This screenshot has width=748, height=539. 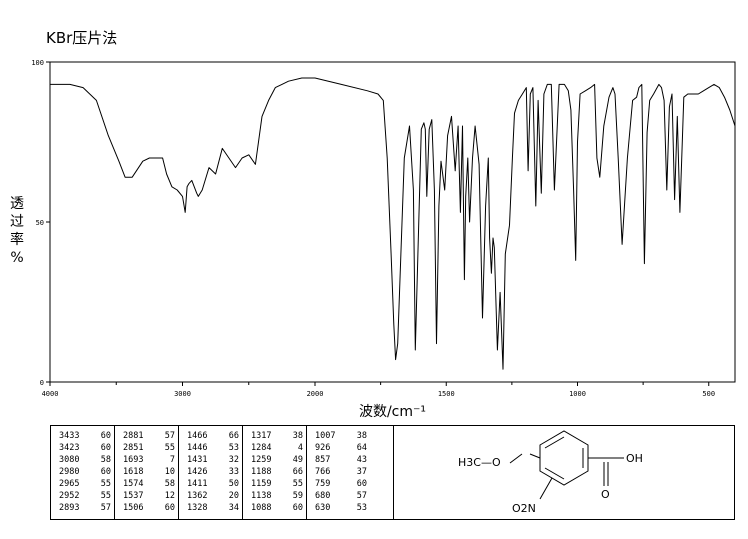 What do you see at coordinates (197, 436) in the screenshot?
I see `peak-wavenumber: 1466` at bounding box center [197, 436].